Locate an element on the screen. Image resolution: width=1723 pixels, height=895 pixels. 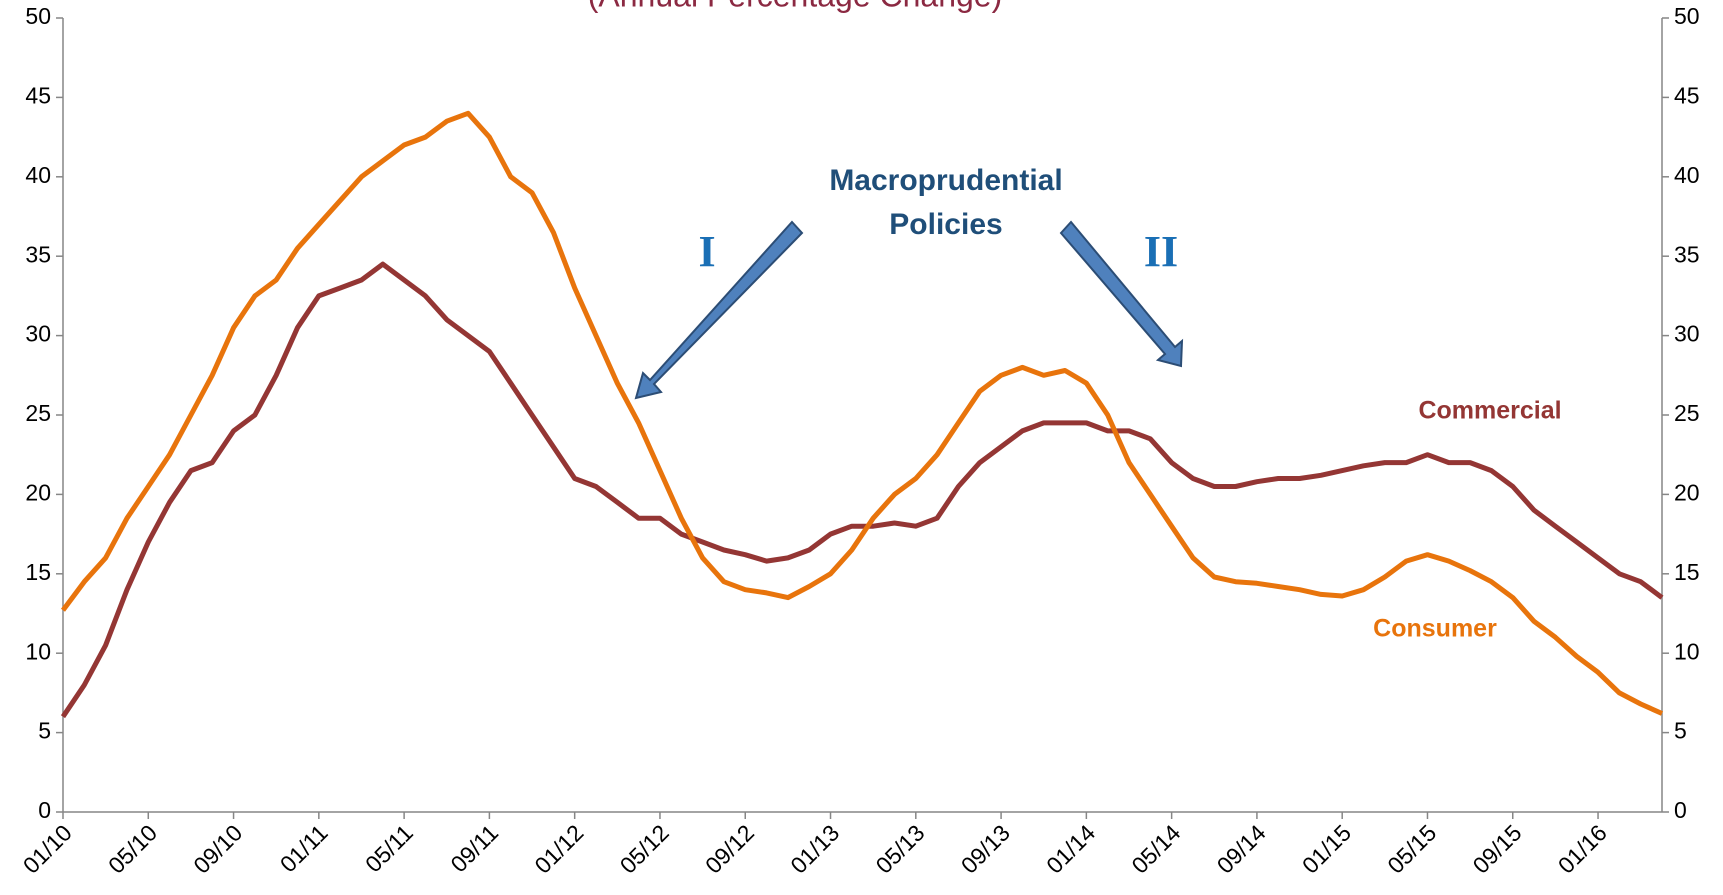
annotation: II is located at coordinates (1161, 251).